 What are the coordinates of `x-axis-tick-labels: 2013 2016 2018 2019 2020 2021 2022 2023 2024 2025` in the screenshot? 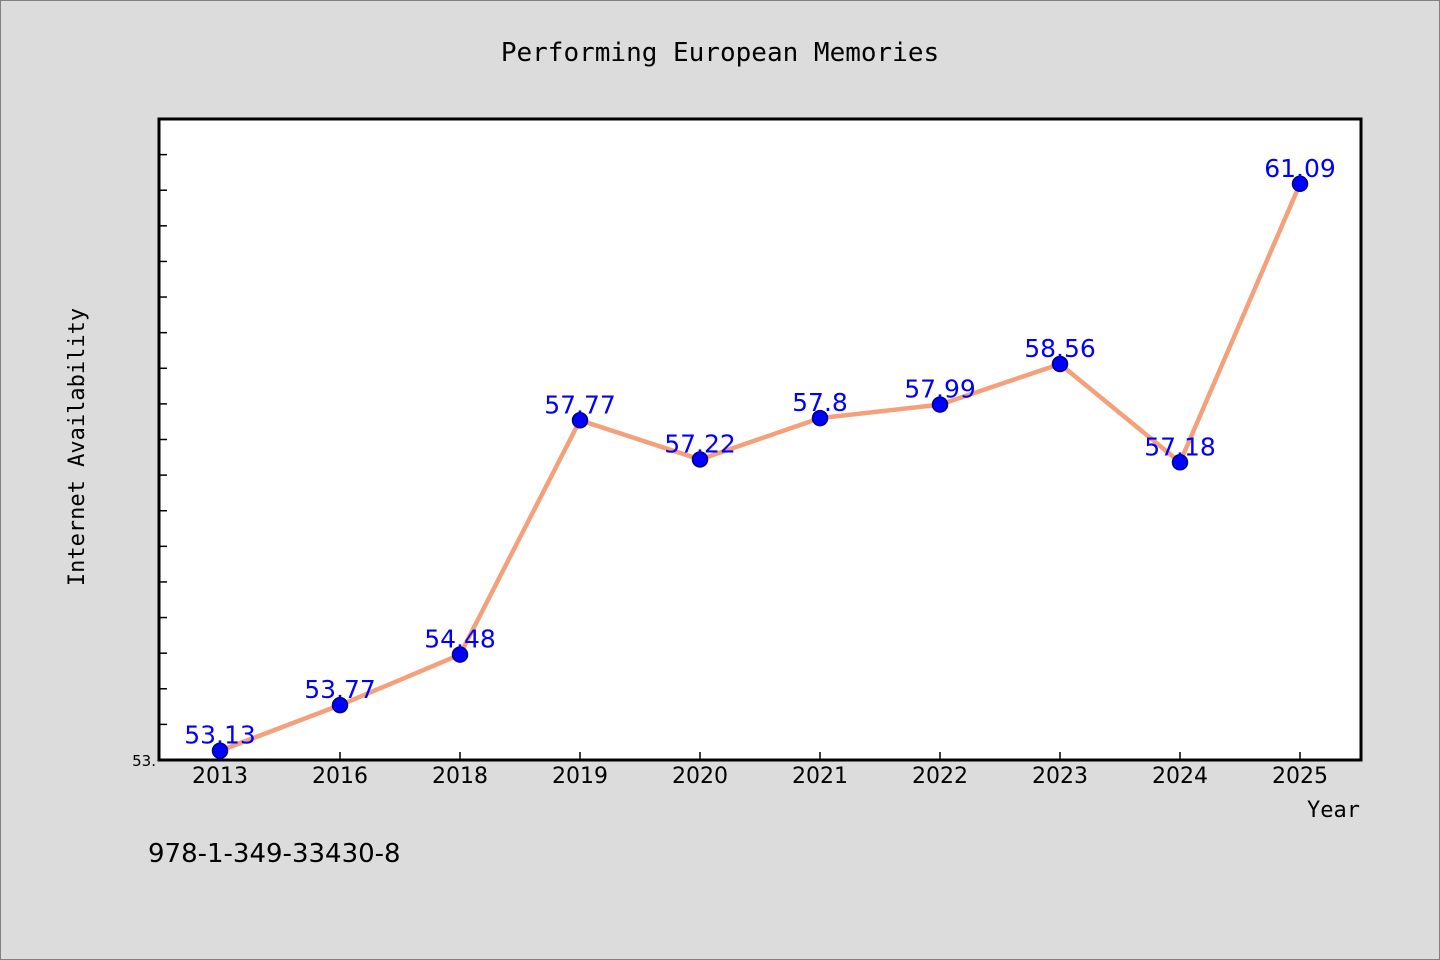 It's located at (760, 776).